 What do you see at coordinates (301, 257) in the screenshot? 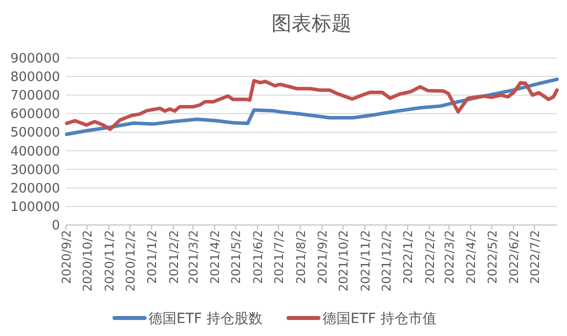
I see `x-tick-label: 2021/8/2` at bounding box center [301, 257].